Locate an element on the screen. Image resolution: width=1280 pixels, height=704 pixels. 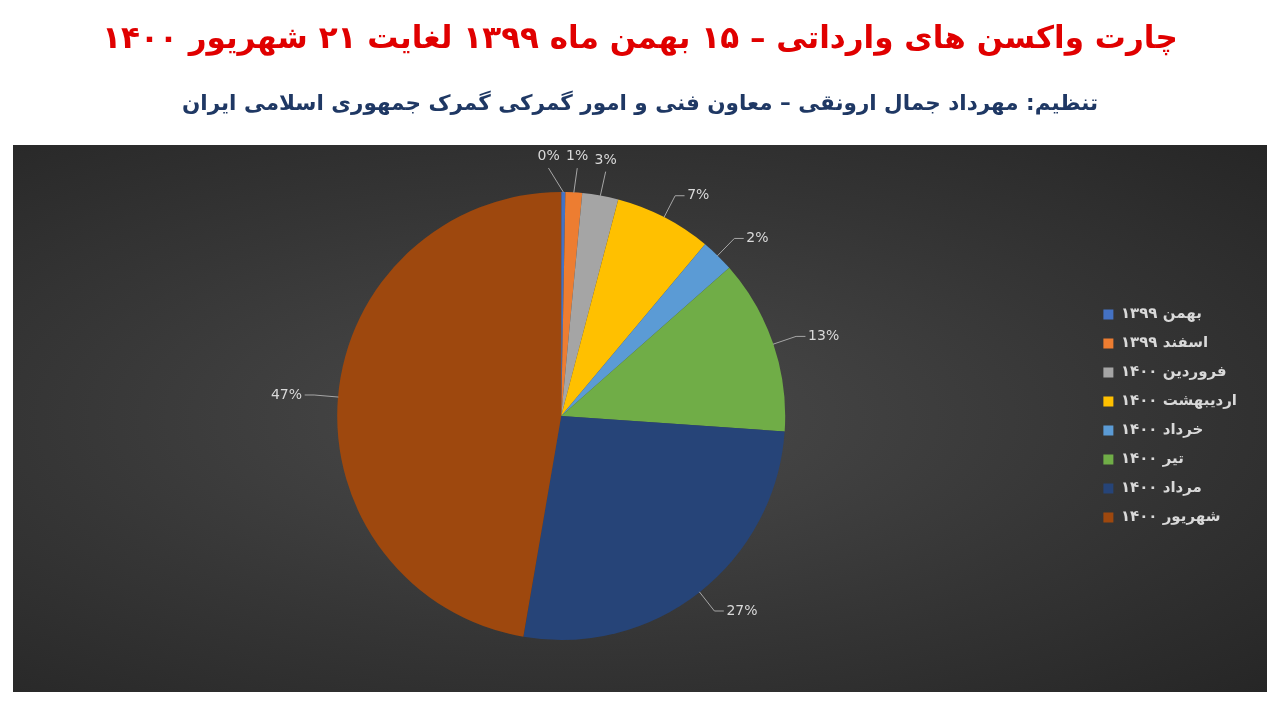
legend-label: اسفند ۱۳۹۹ is located at coordinates (1164, 342).